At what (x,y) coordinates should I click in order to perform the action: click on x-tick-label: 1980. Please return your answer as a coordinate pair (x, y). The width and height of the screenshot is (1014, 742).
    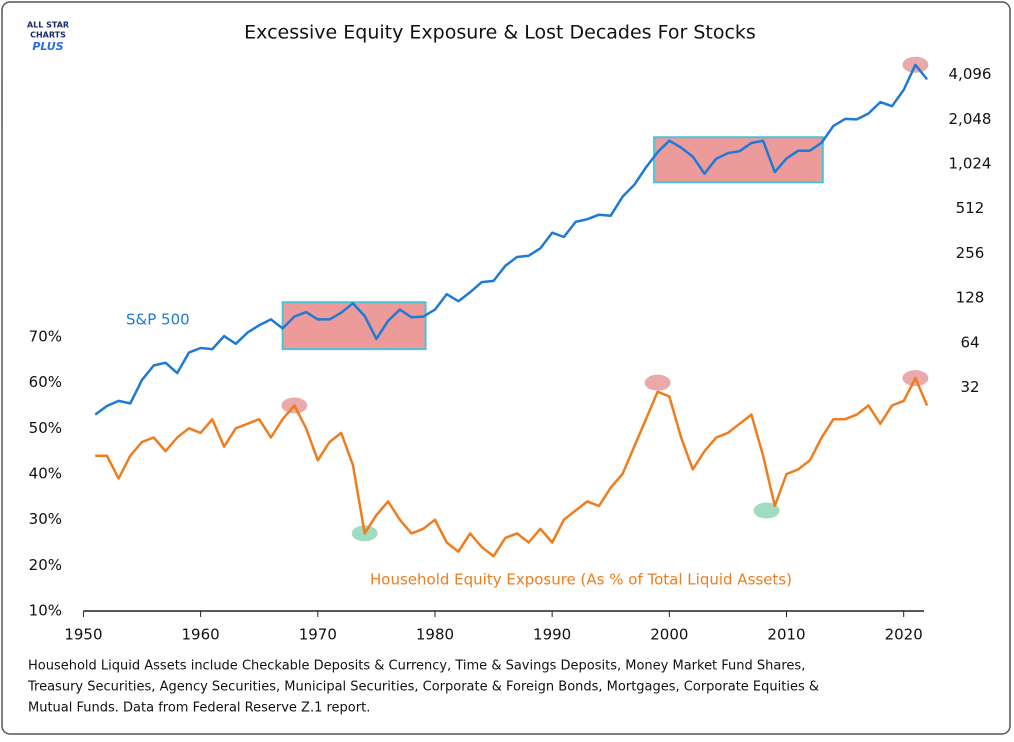
    Looking at the image, I should click on (435, 635).